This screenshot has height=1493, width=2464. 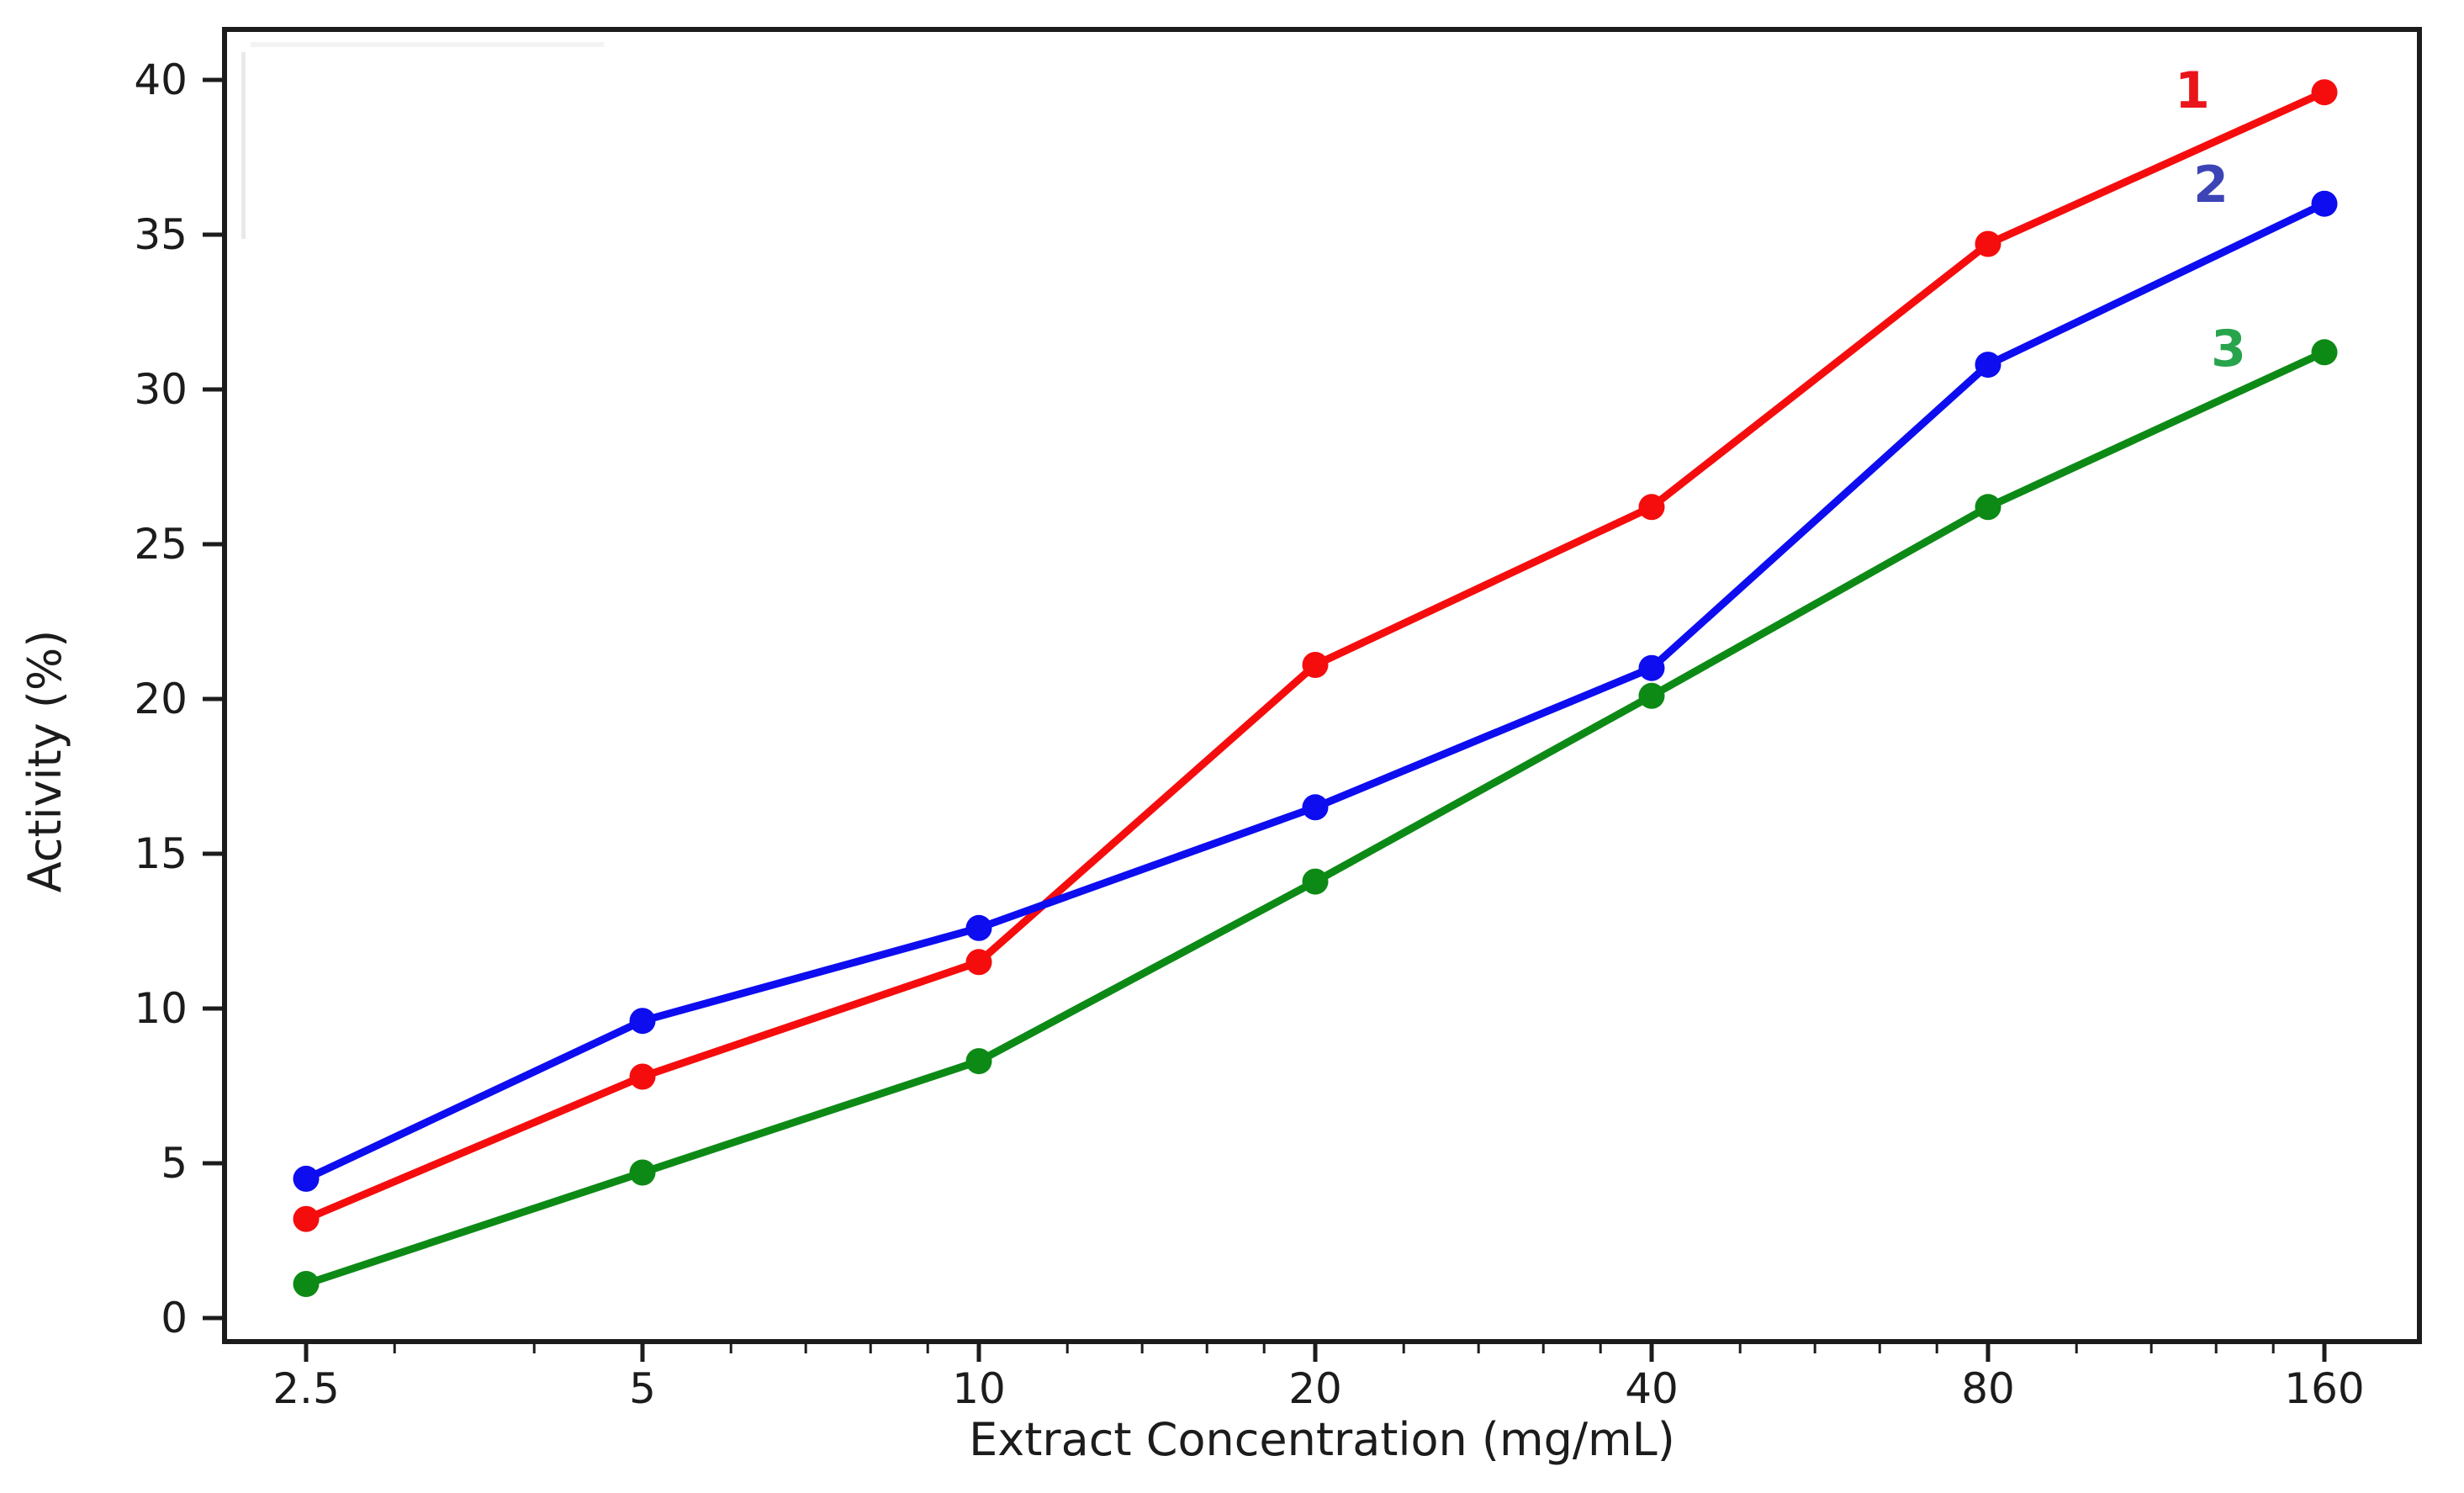 I want to click on y-tick-label: 10, so click(x=161, y=1008).